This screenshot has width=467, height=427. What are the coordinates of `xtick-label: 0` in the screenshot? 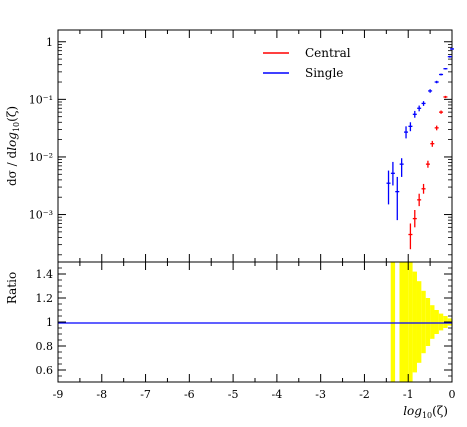 It's located at (452, 394).